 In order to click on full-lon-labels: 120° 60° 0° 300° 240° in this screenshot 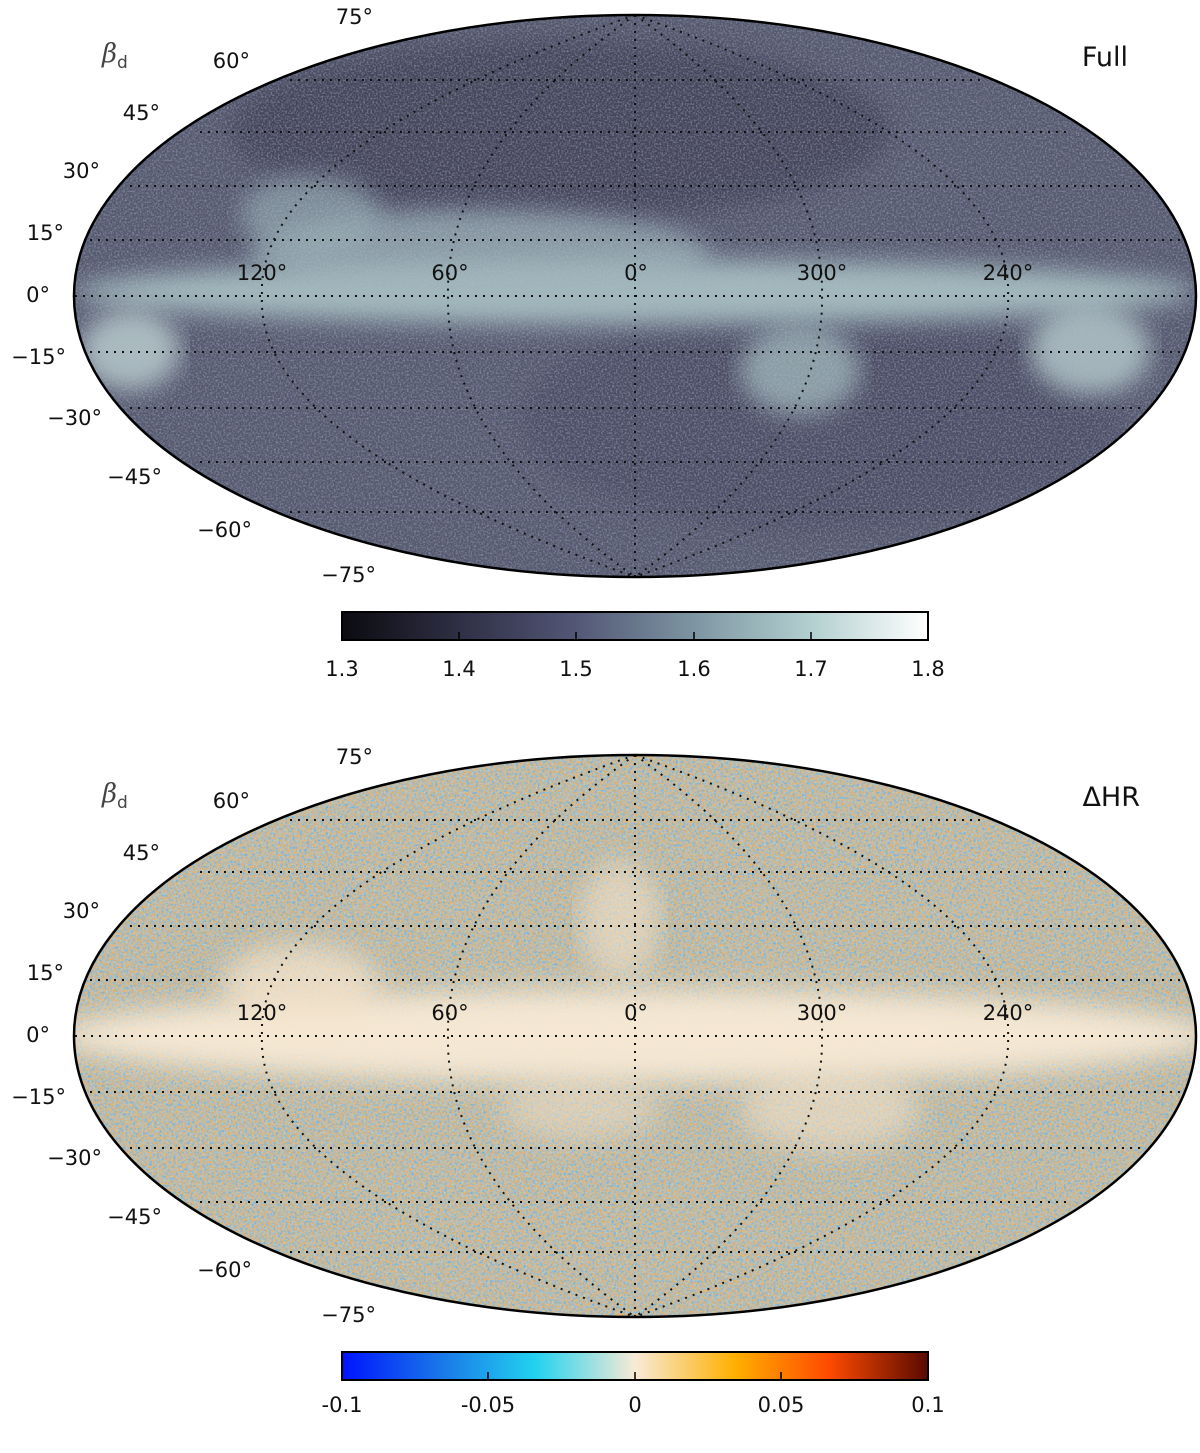, I will do `click(635, 273)`.